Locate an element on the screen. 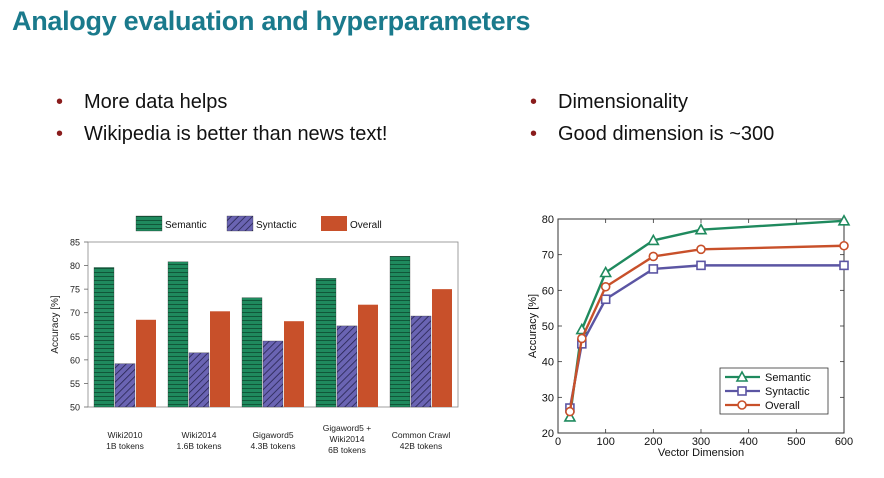 This screenshot has height=478, width=884. y-tick-label: 55 is located at coordinates (75, 384).